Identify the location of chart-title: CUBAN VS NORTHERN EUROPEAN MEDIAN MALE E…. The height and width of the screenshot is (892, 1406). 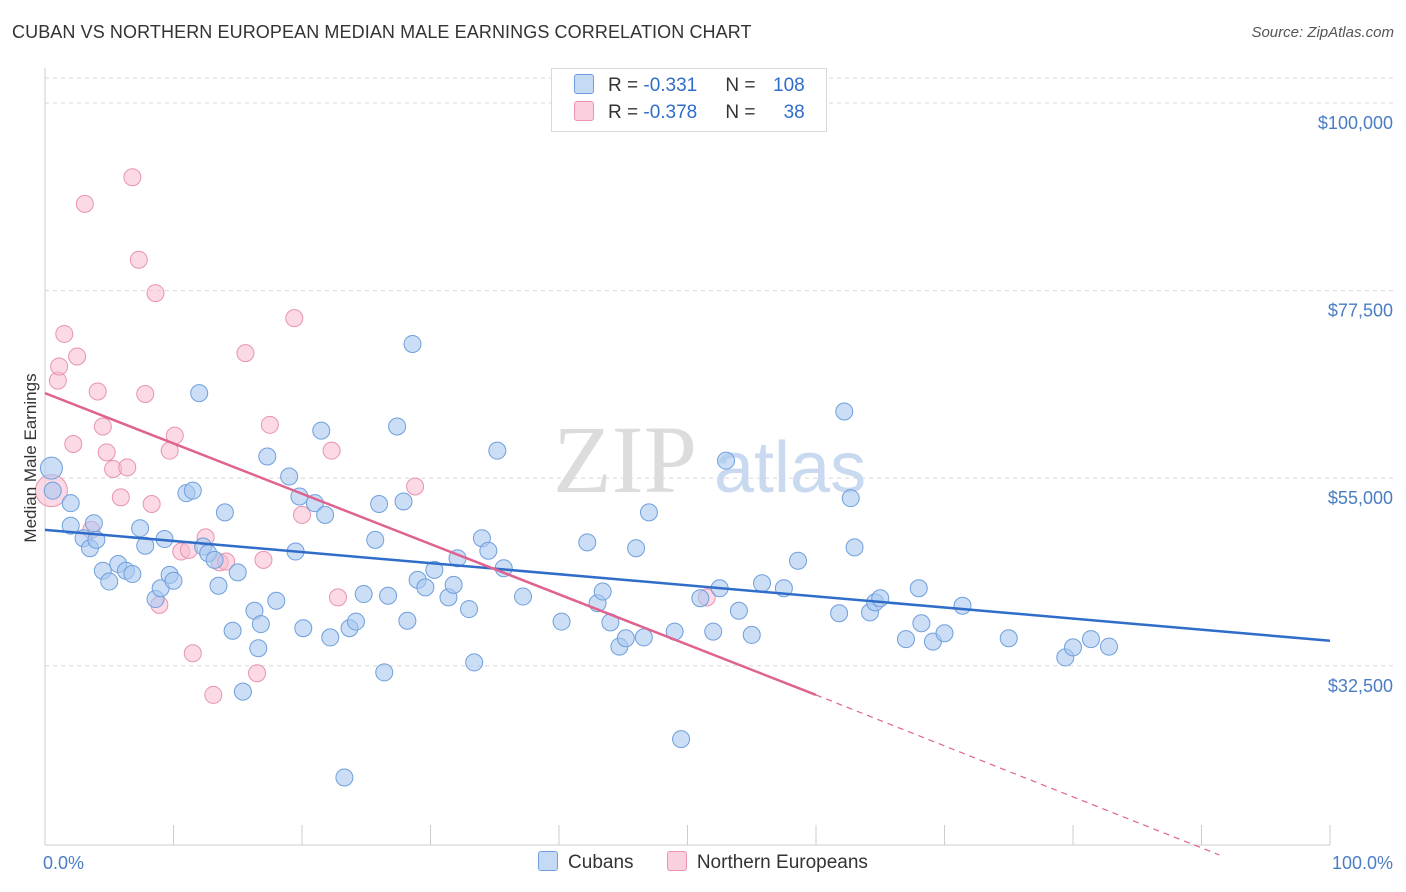
(382, 32).